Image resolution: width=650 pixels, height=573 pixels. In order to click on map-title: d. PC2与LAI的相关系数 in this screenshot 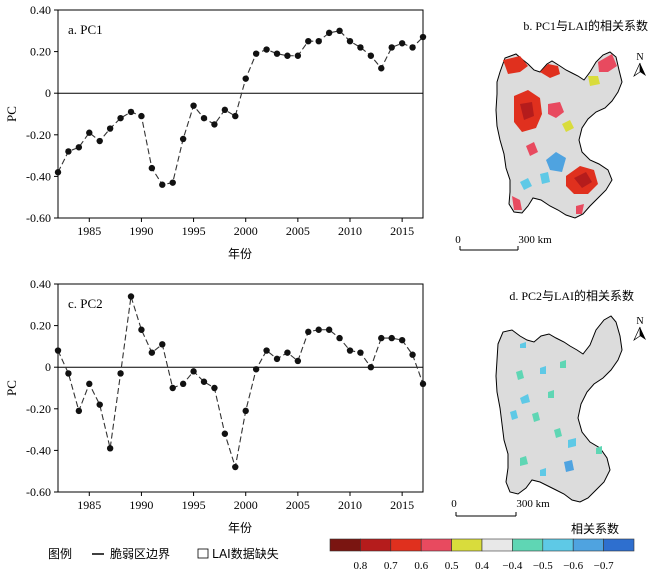, I will do `click(571, 295)`.